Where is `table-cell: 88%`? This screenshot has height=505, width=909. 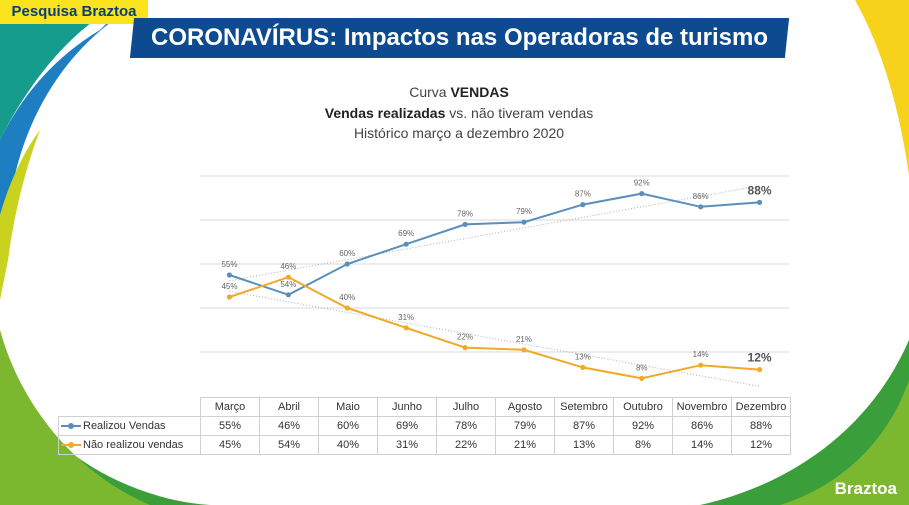
table-cell: 88% is located at coordinates (761, 426).